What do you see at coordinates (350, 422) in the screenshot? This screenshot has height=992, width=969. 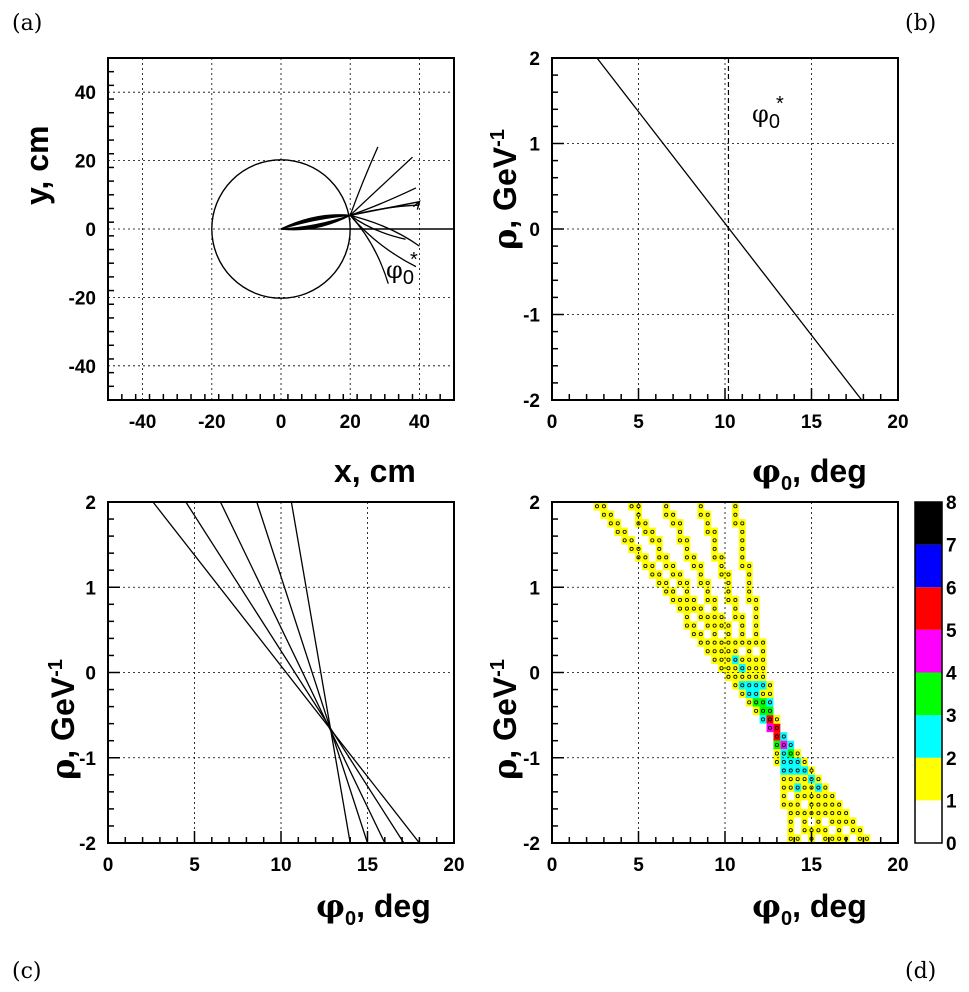 I see `panel-a-xtick-label: 20` at bounding box center [350, 422].